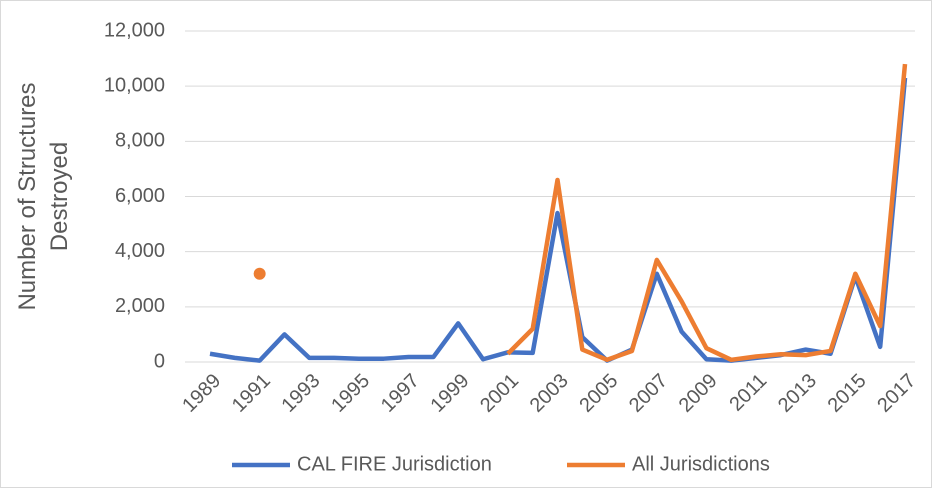 The image size is (933, 489). Describe the element at coordinates (159, 361) in the screenshot. I see `y-tick-label: 0` at that location.